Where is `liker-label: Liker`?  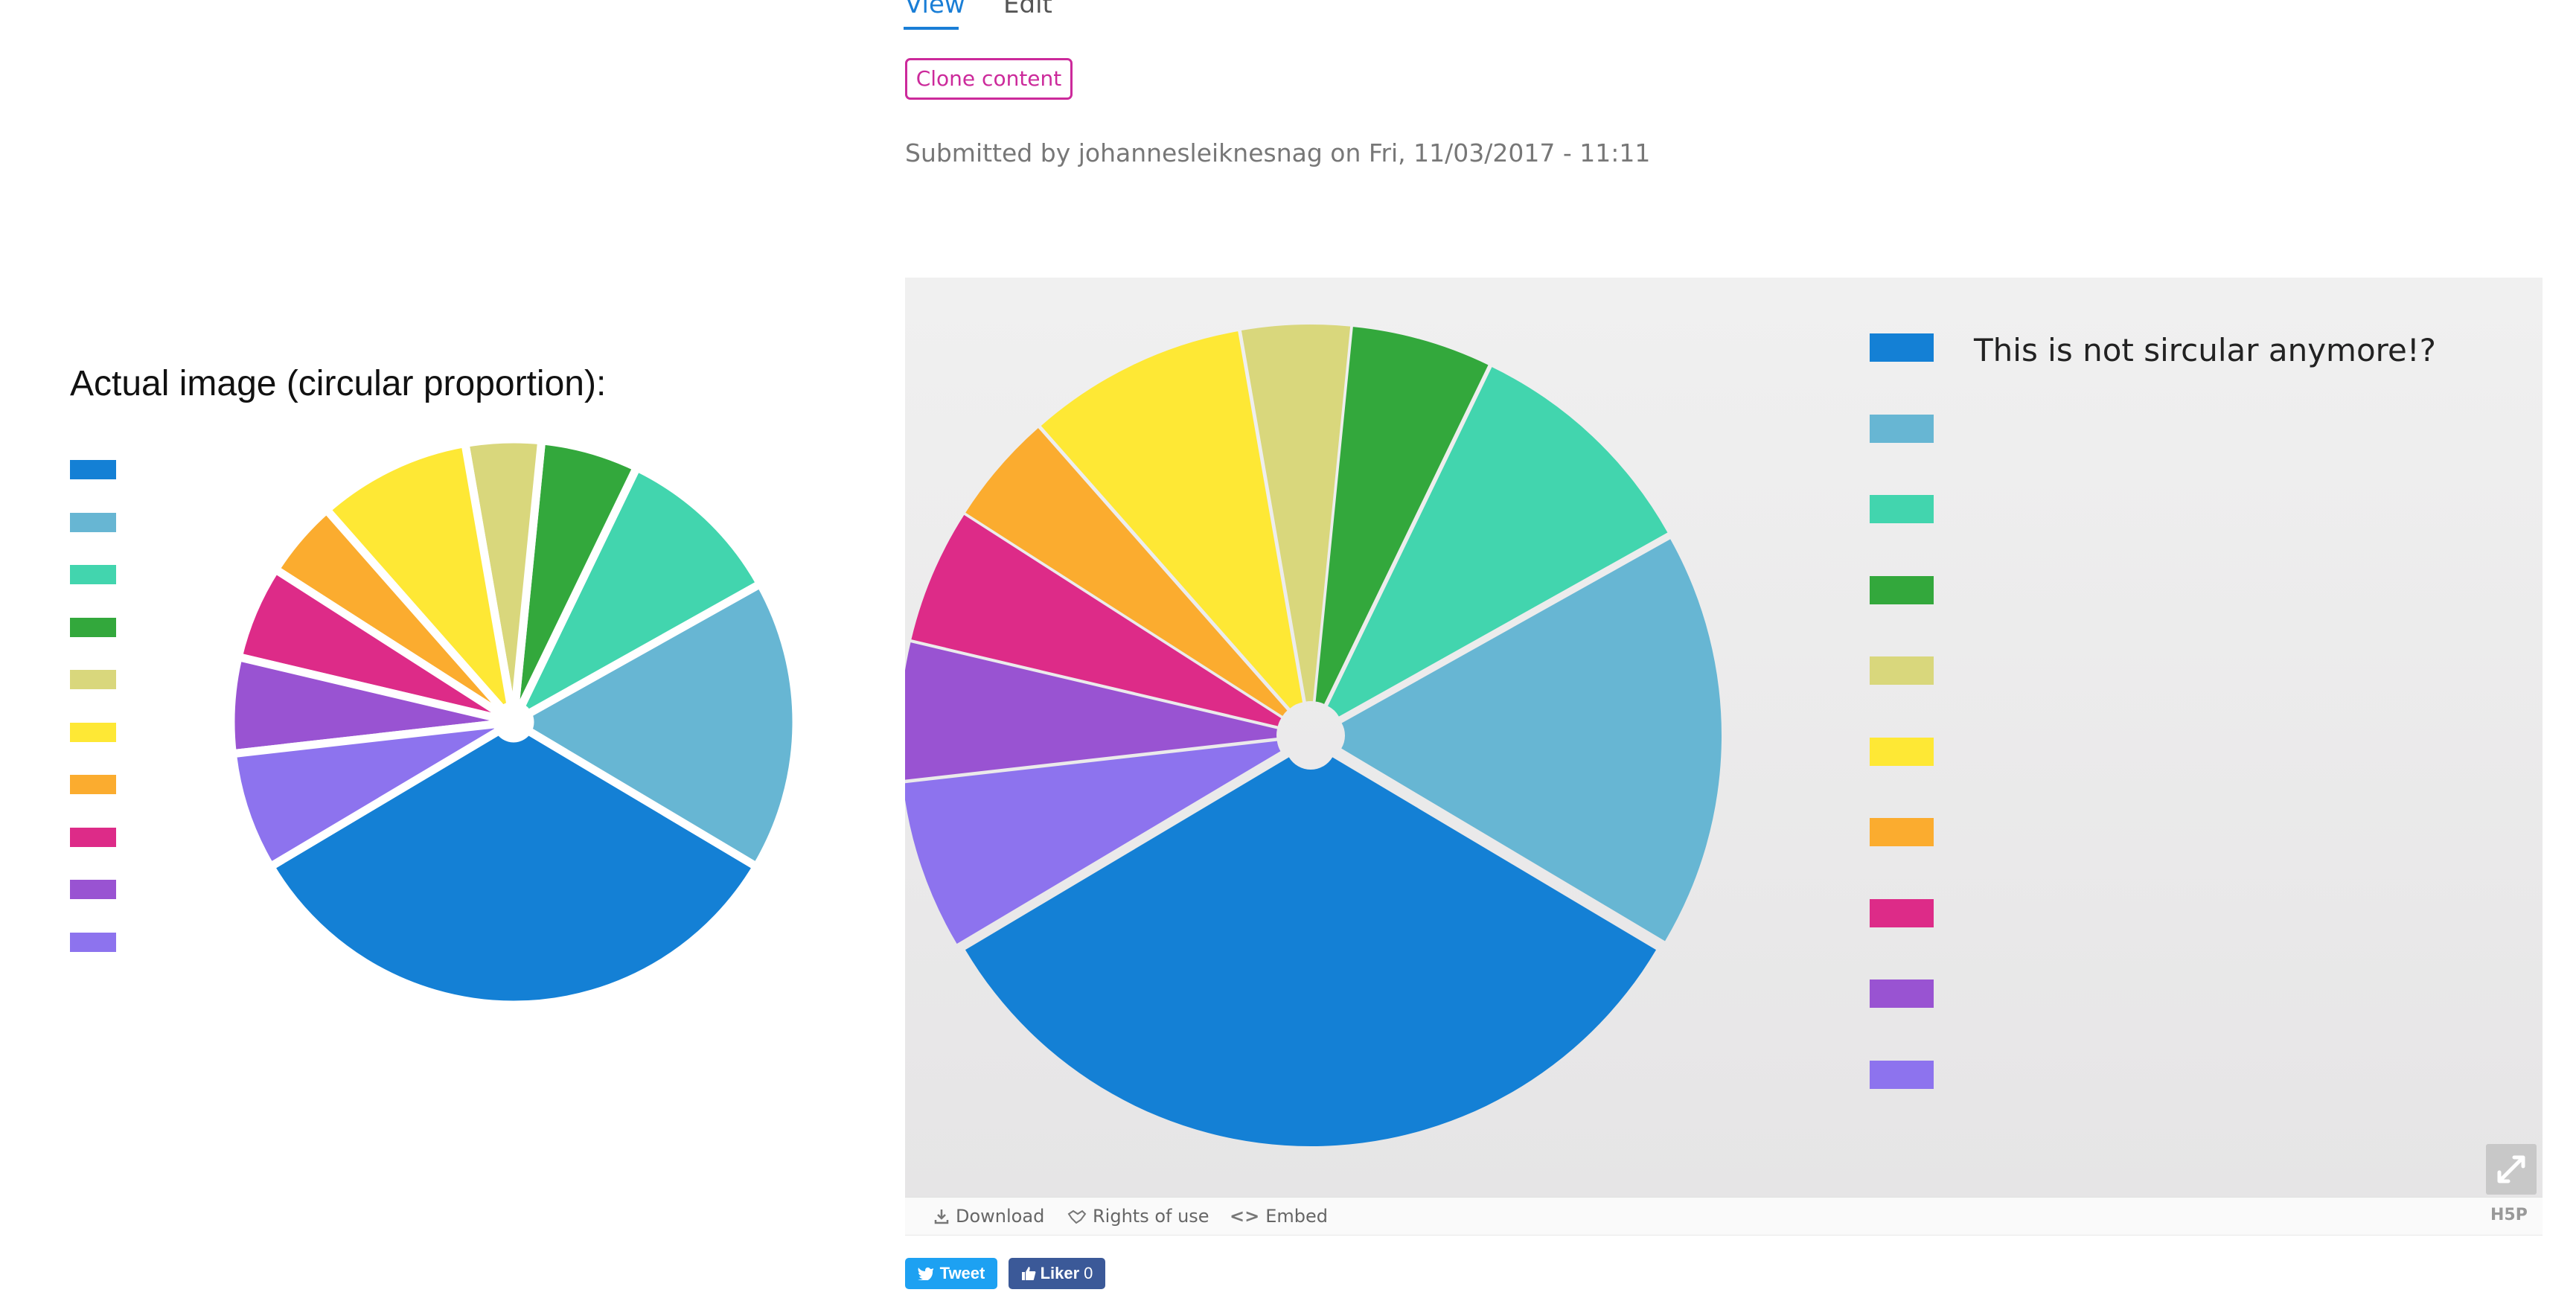
liker-label: Liker is located at coordinates (1060, 1273).